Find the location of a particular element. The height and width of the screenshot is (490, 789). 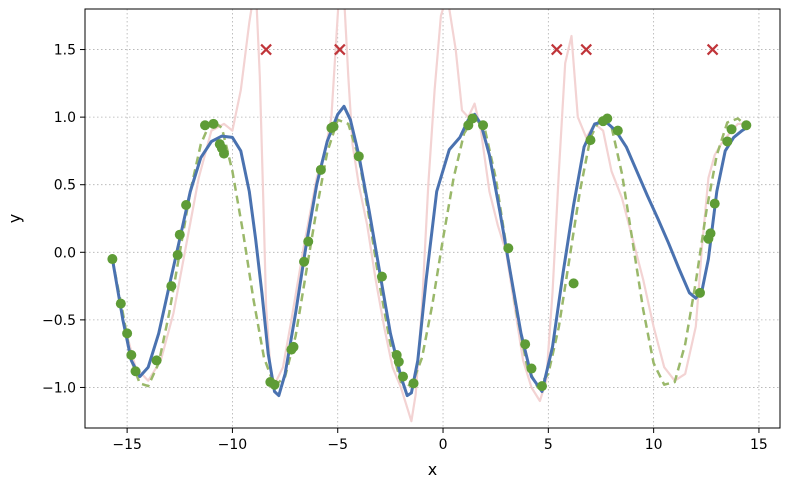

y-tick-label: 0.0 is located at coordinates (65, 253).